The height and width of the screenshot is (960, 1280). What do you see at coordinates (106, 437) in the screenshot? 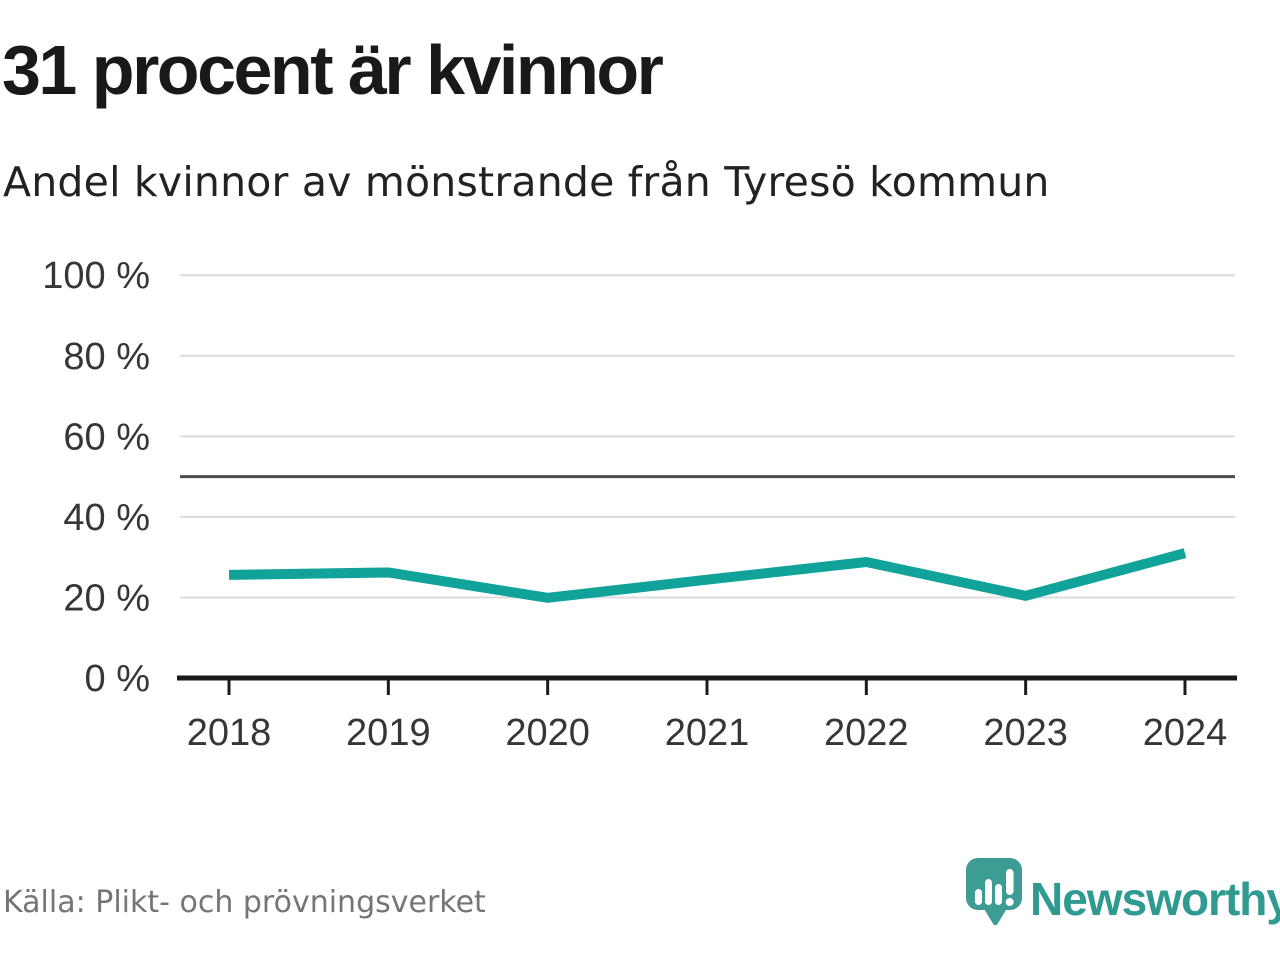
I see `y-tick-label-60: 60 %` at bounding box center [106, 437].